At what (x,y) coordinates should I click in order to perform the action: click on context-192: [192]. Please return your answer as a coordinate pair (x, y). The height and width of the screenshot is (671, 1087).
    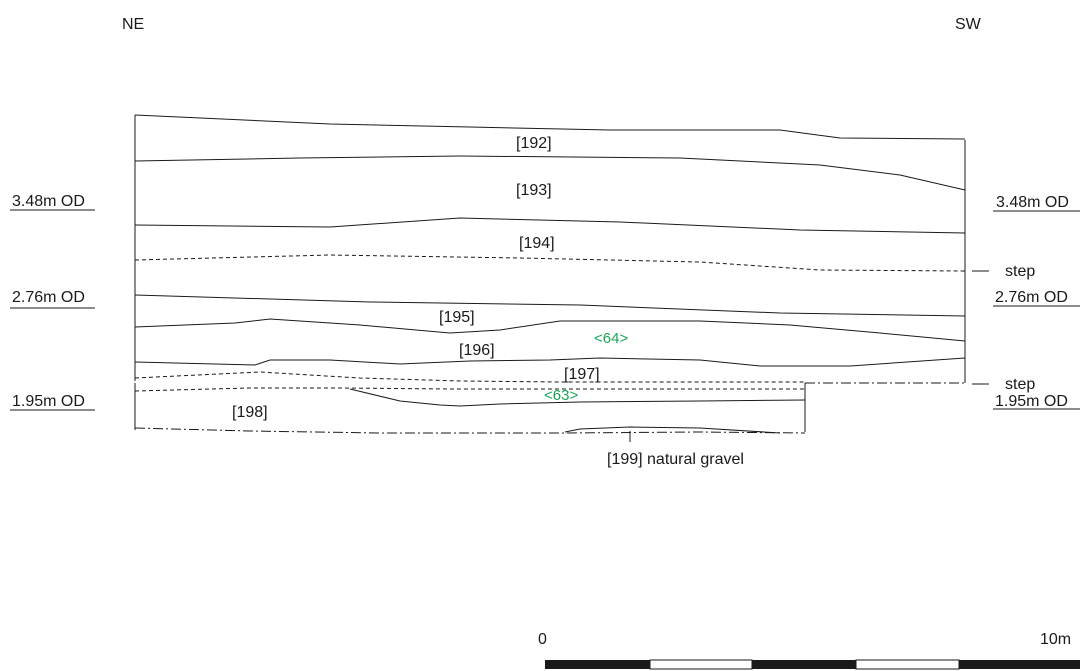
    Looking at the image, I should click on (534, 143).